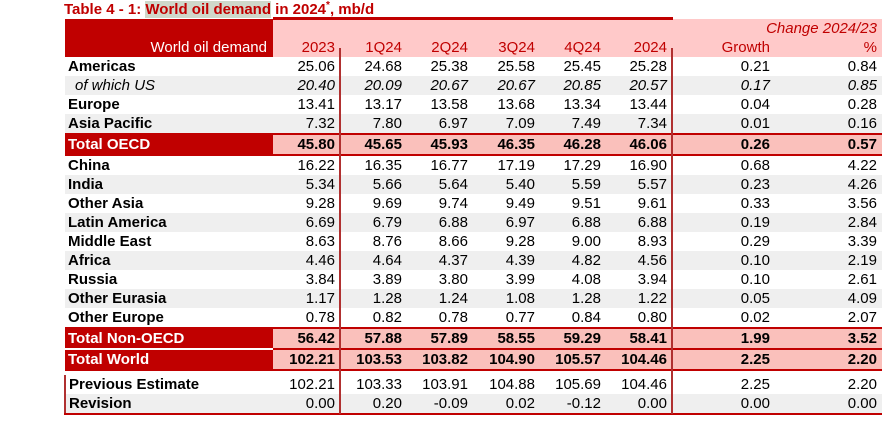  Describe the element at coordinates (374, 338) in the screenshot. I see `cell-value: 57.88` at that location.